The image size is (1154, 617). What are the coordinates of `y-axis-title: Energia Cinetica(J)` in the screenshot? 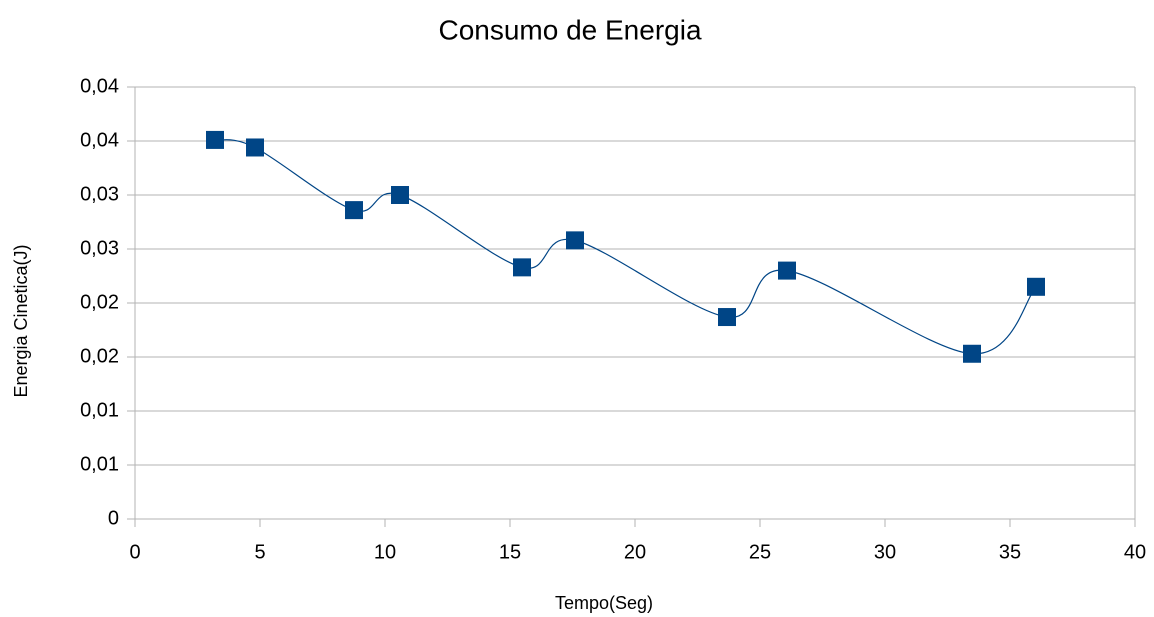 It's located at (21, 320).